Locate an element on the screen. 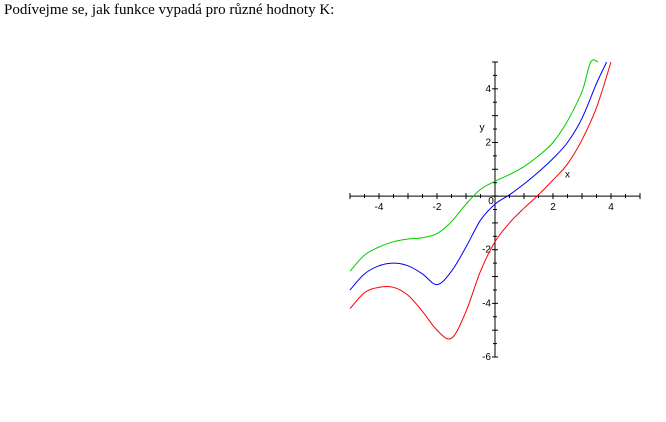 The image size is (666, 422). x-tick-label: -2 is located at coordinates (437, 207).